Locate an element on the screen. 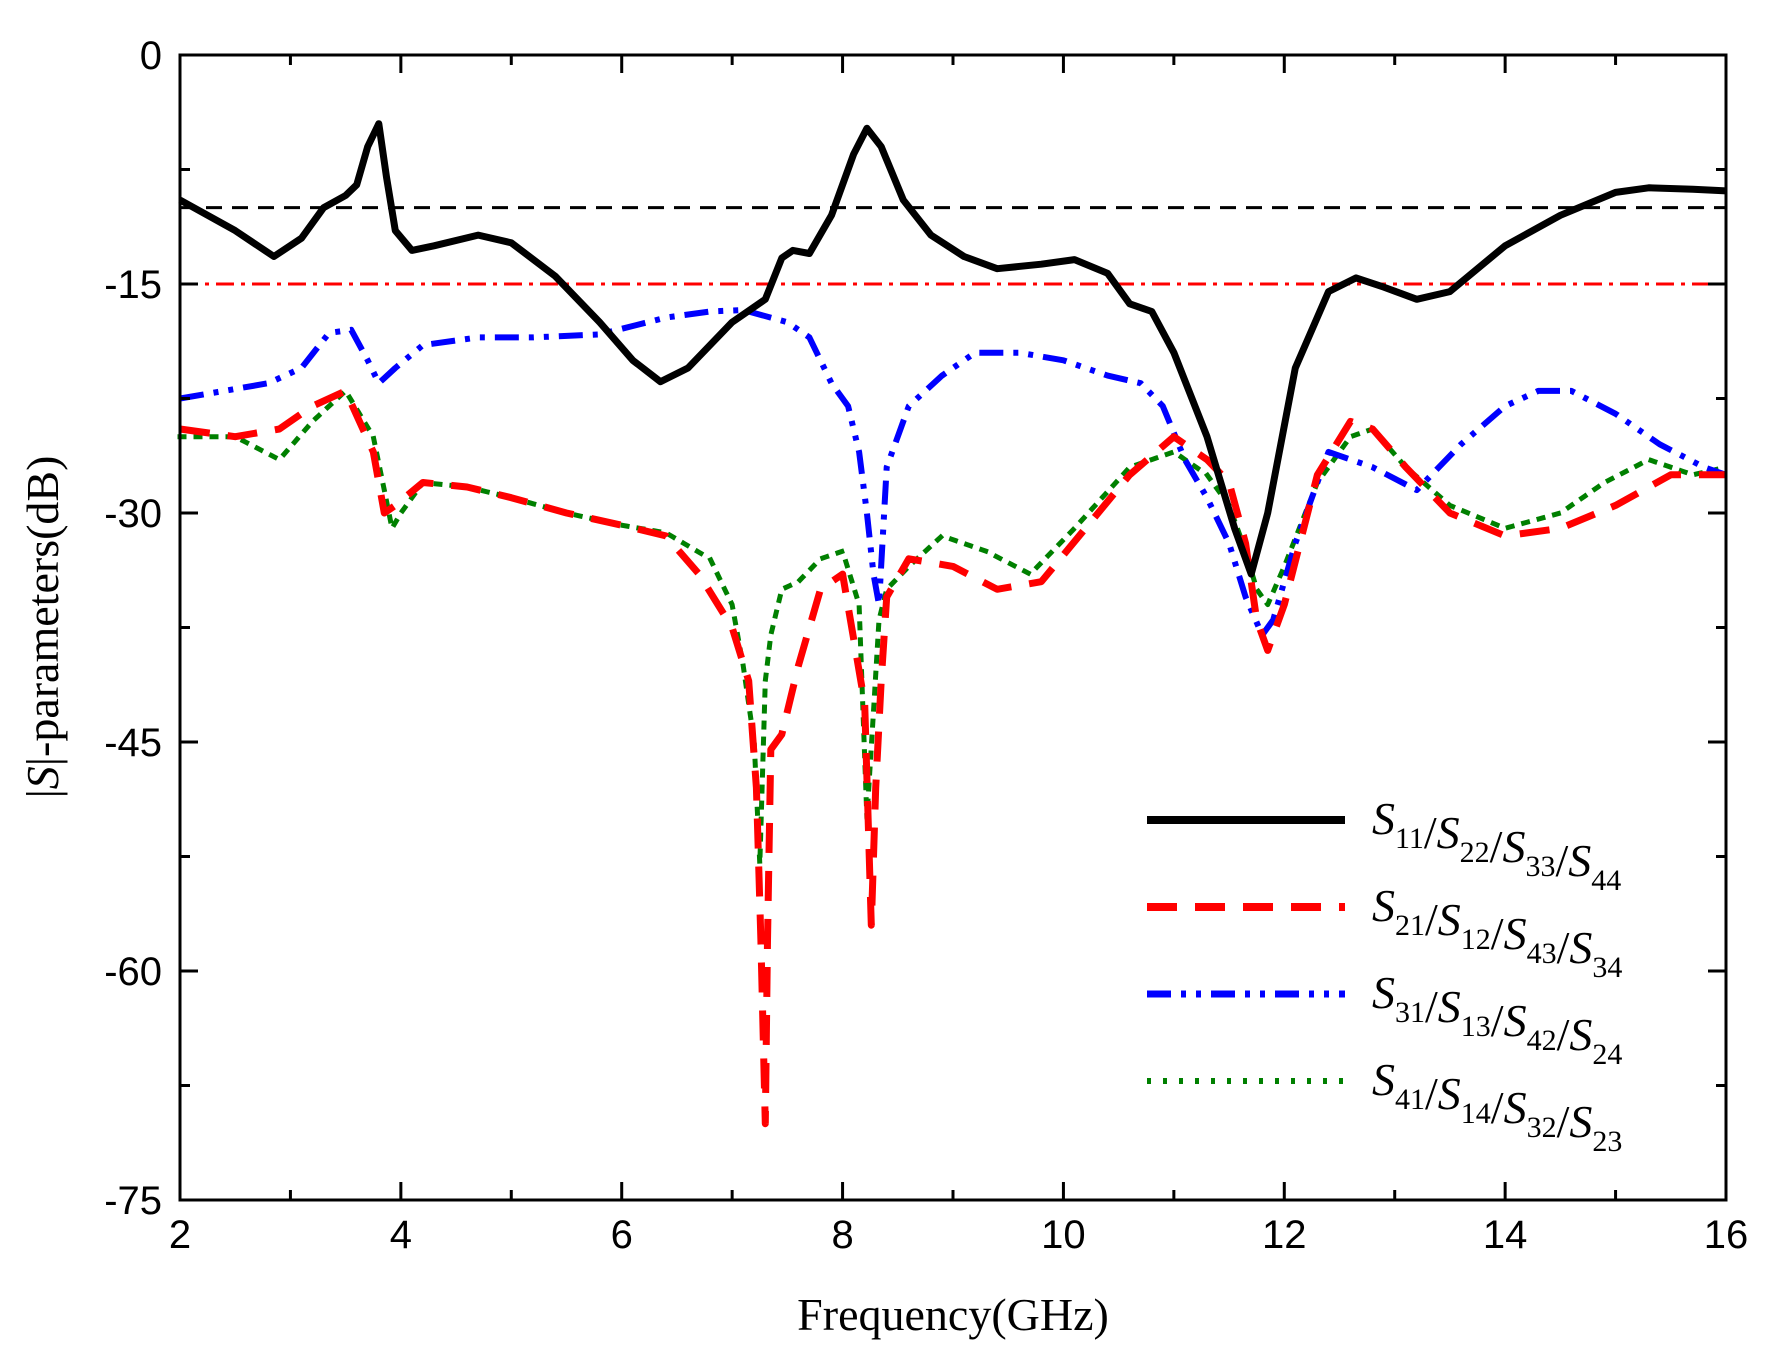  x-axis-title: Frequency(GHz) is located at coordinates (953, 1314).